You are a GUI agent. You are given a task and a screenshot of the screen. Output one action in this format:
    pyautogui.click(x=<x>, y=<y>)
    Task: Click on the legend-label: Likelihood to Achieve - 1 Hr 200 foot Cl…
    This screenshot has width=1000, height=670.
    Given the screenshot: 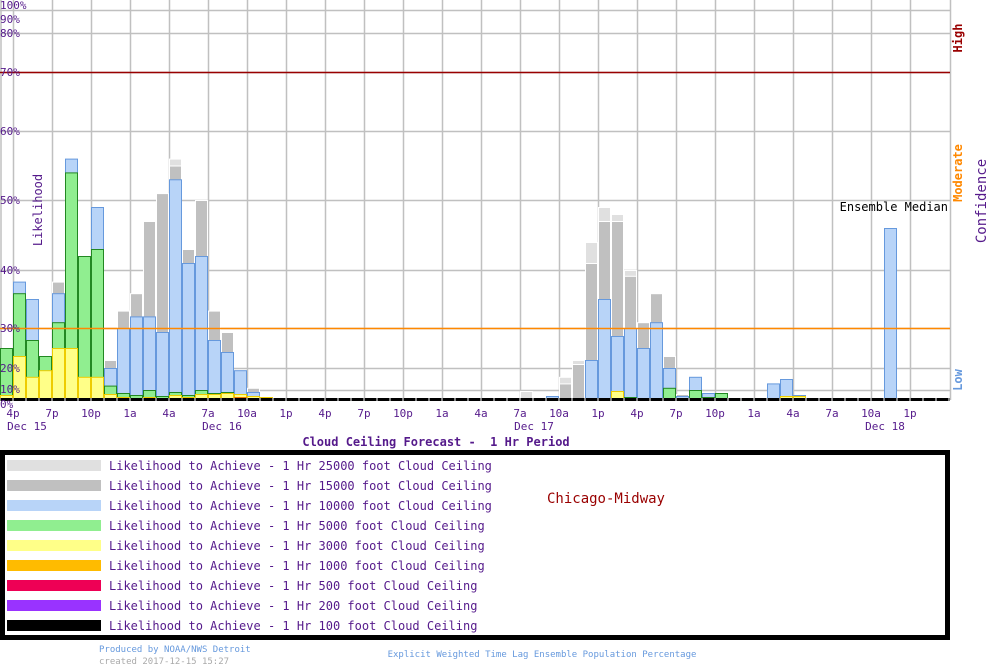 What is the action you would take?
    pyautogui.click(x=293, y=606)
    